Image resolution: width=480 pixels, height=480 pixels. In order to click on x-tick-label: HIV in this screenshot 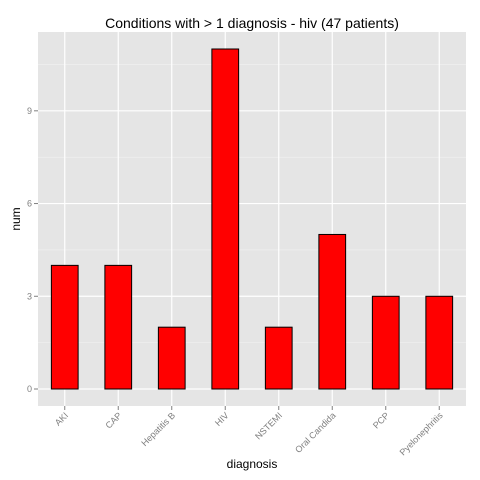, I will do `click(222, 419)`.